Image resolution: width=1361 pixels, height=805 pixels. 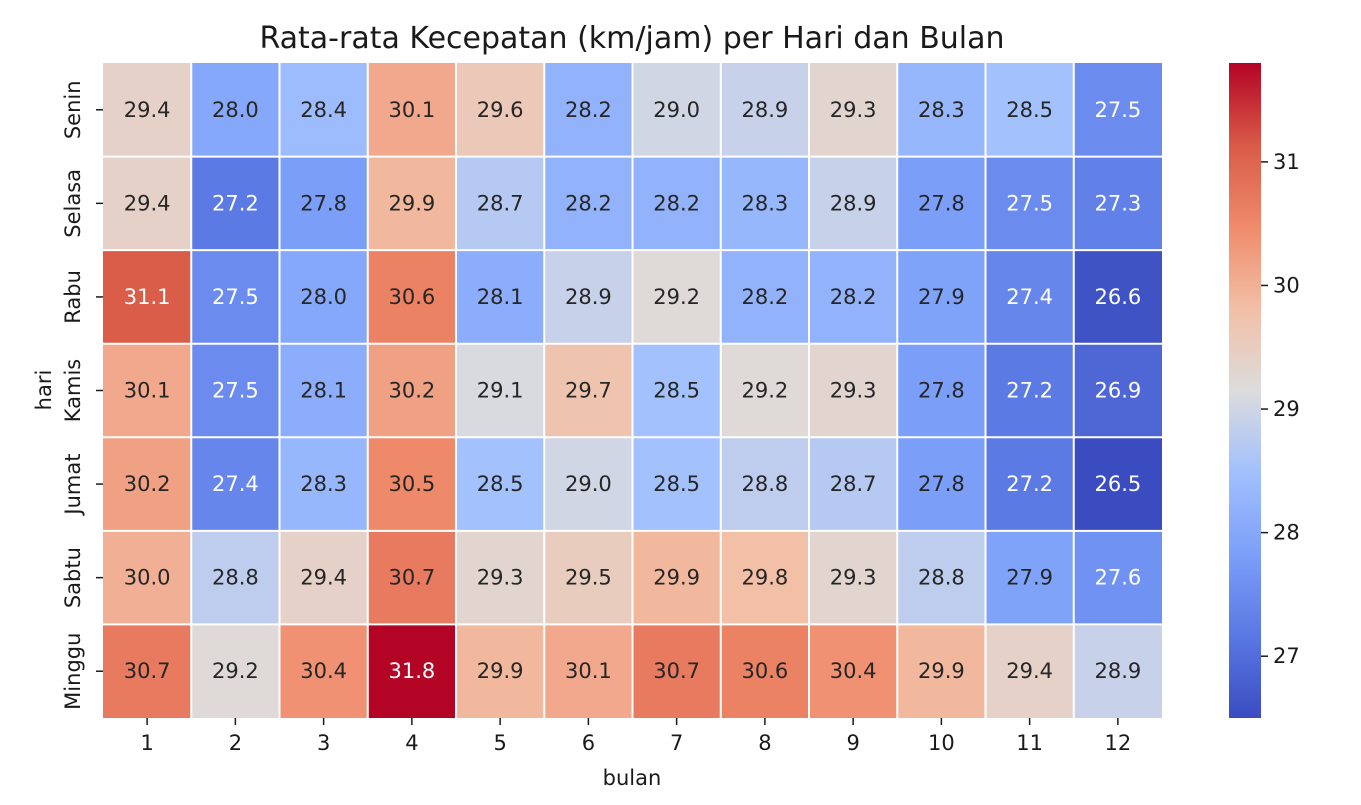 What do you see at coordinates (632, 778) in the screenshot?
I see `x-axis-label: bulan` at bounding box center [632, 778].